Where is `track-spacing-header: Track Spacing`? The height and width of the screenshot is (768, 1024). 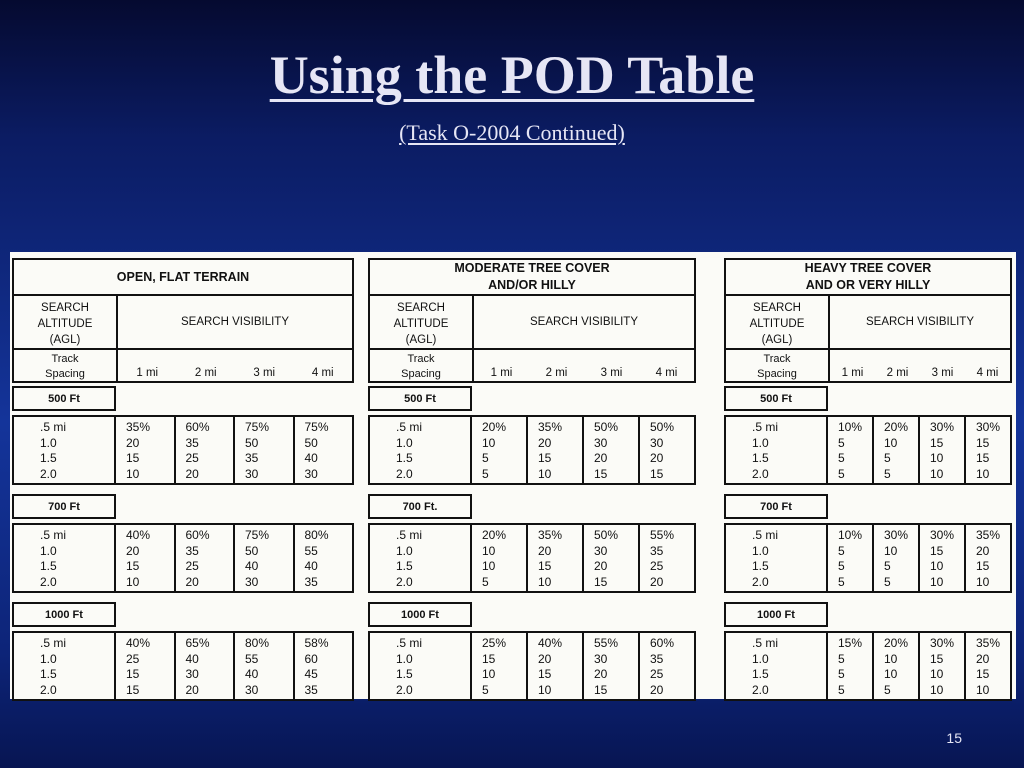 track-spacing-header: Track Spacing is located at coordinates (66, 366).